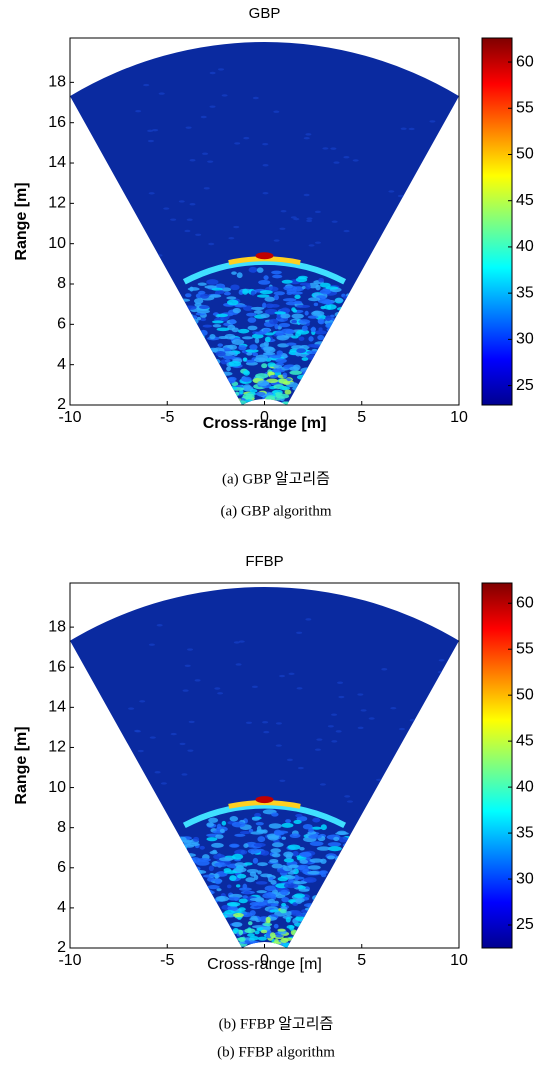 This screenshot has height=1067, width=552. I want to click on caption: (b) FFBP 알고리즘, so click(276, 1023).